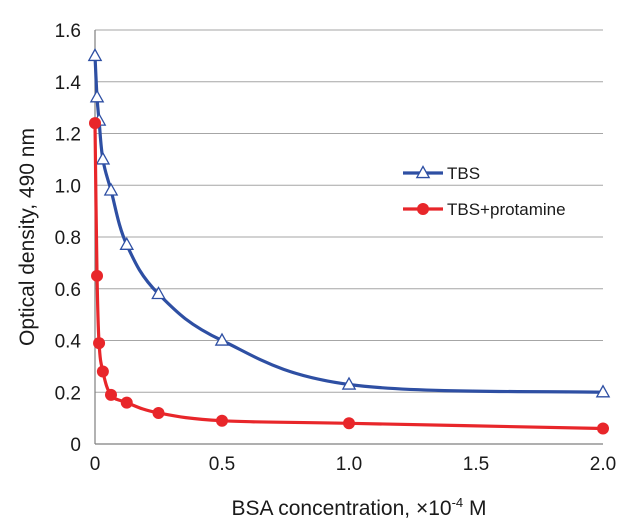 The height and width of the screenshot is (526, 622). What do you see at coordinates (423, 172) in the screenshot?
I see `legend-marker-tbs` at bounding box center [423, 172].